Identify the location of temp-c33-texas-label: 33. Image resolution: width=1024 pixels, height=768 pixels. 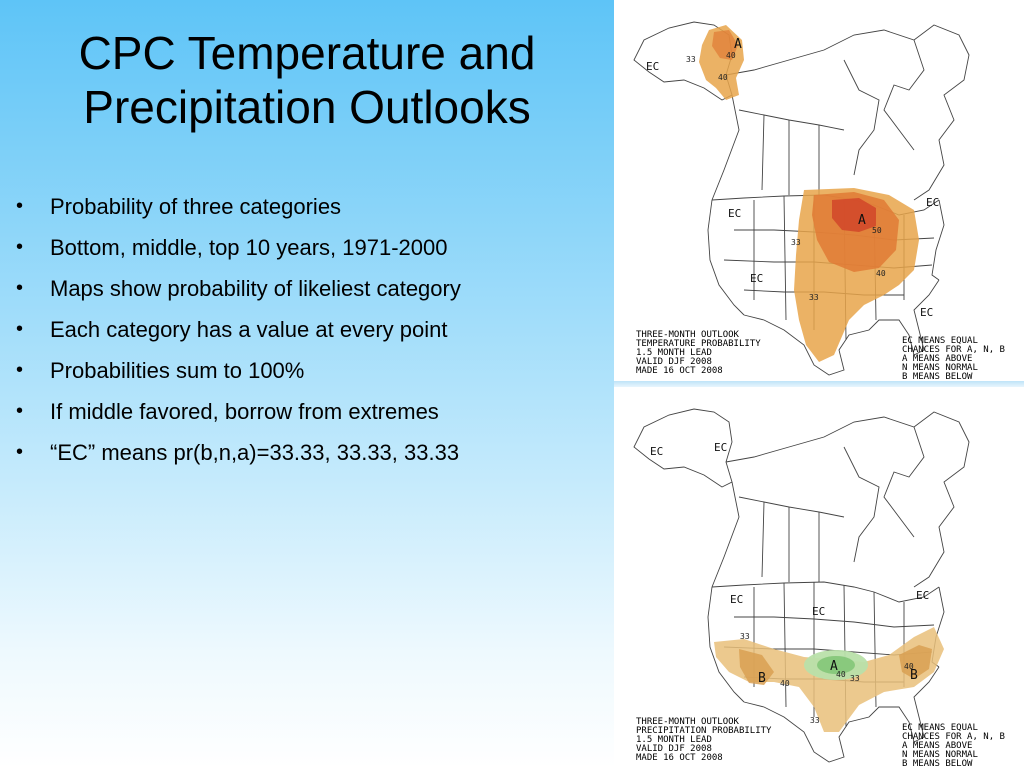
(814, 297).